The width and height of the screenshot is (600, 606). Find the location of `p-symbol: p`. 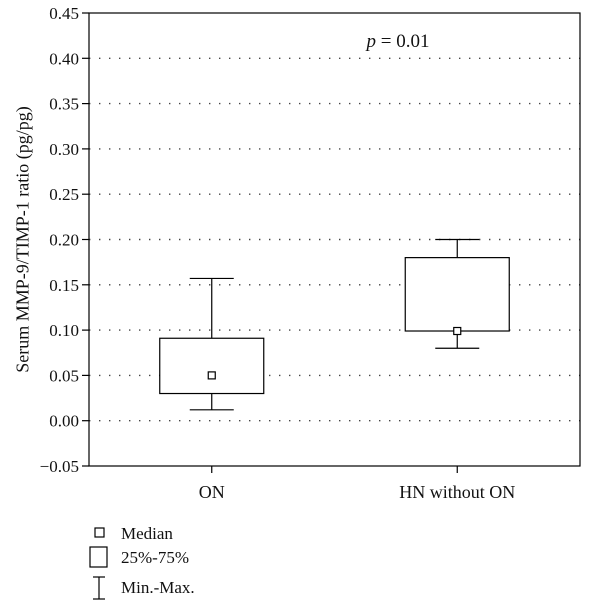

p-symbol: p is located at coordinates (371, 41).